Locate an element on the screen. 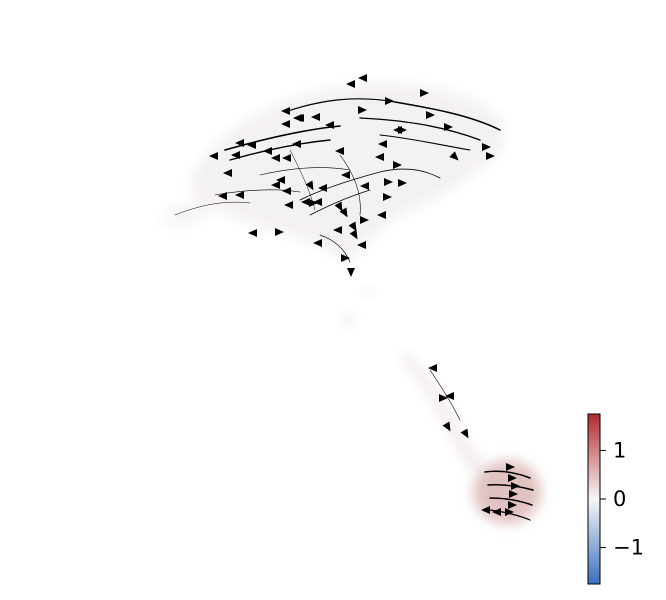 This screenshot has height=600, width=666. colorbar-ticks: 1 0 −1 is located at coordinates (622, 499).